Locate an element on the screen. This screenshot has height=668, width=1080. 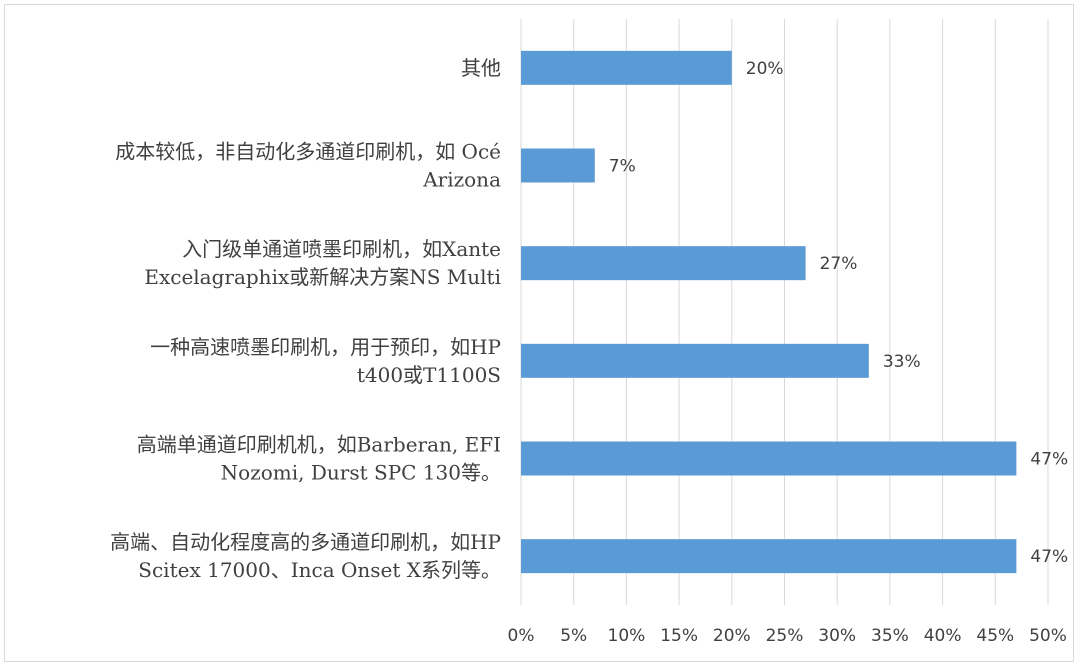
x-tick-label: 5% is located at coordinates (573, 636).